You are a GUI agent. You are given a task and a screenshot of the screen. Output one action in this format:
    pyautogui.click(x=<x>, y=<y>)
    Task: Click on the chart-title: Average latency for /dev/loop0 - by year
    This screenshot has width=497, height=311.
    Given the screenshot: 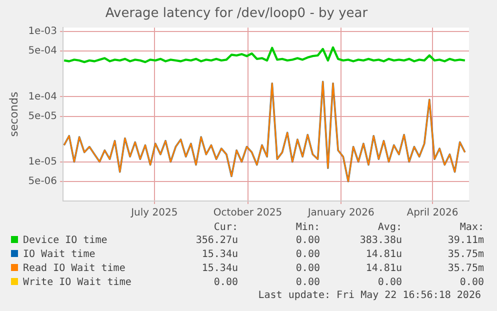 What is the action you would take?
    pyautogui.click(x=236, y=14)
    